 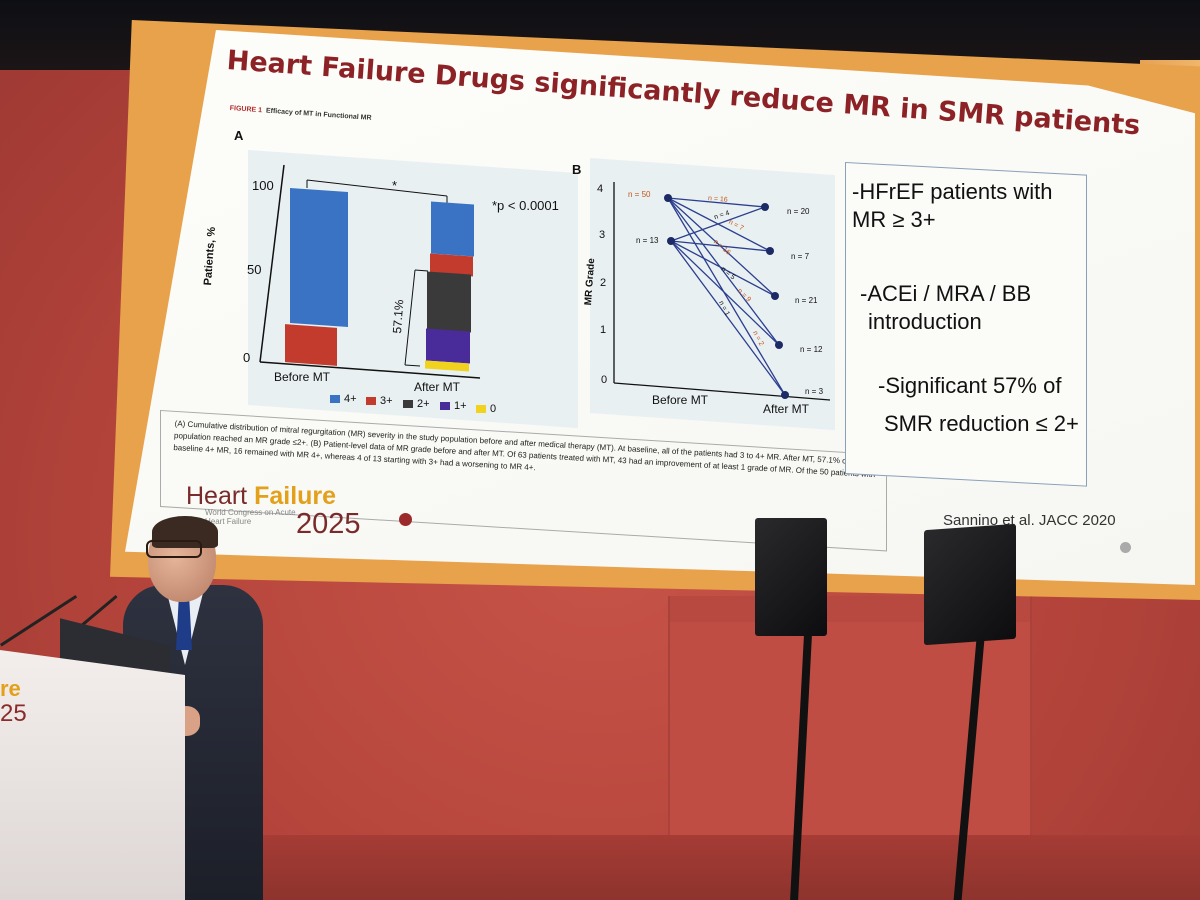 I want to click on panel-a-xcat-after: After MT, so click(x=437, y=387).